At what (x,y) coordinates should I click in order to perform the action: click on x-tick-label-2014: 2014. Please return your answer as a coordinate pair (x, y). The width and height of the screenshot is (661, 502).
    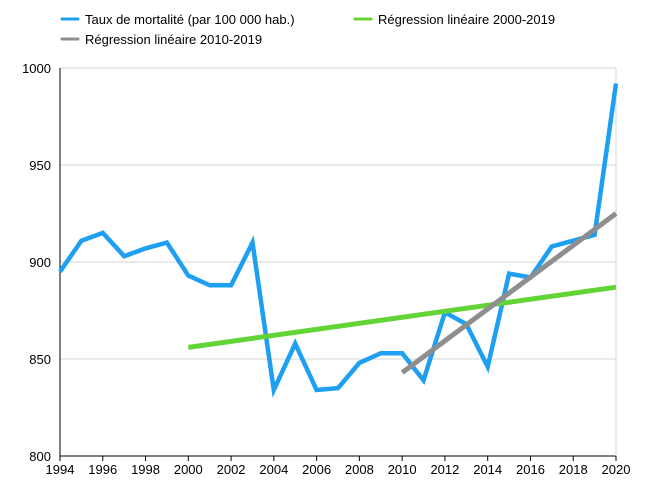
    Looking at the image, I should click on (487, 469).